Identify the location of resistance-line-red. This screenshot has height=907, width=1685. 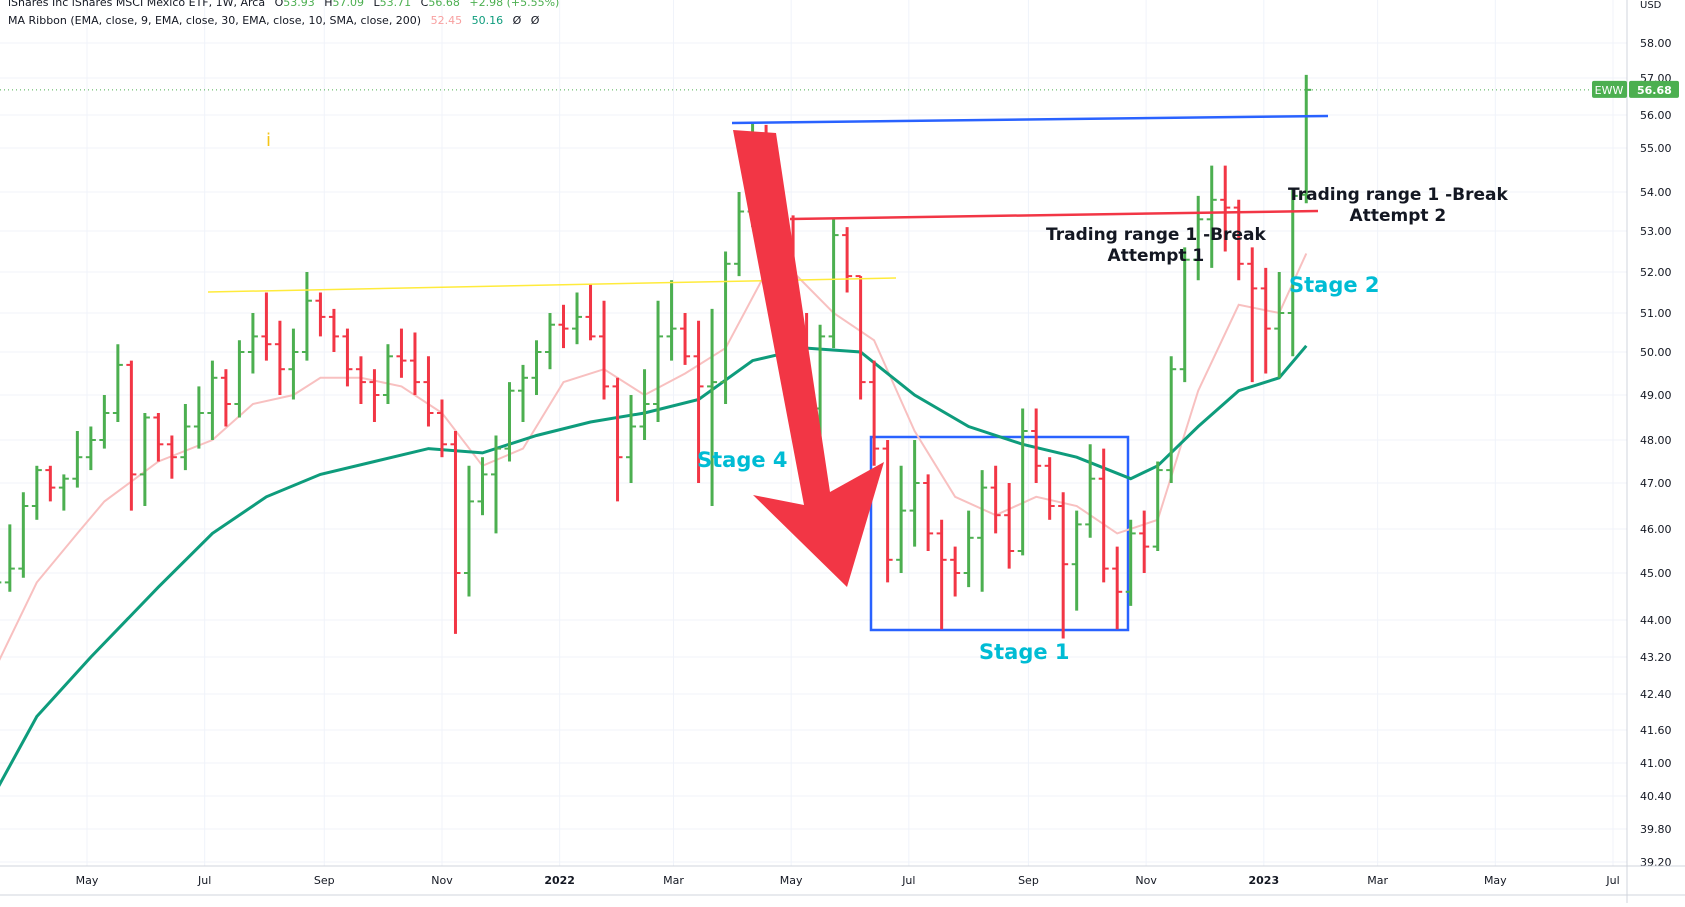
(1054, 215).